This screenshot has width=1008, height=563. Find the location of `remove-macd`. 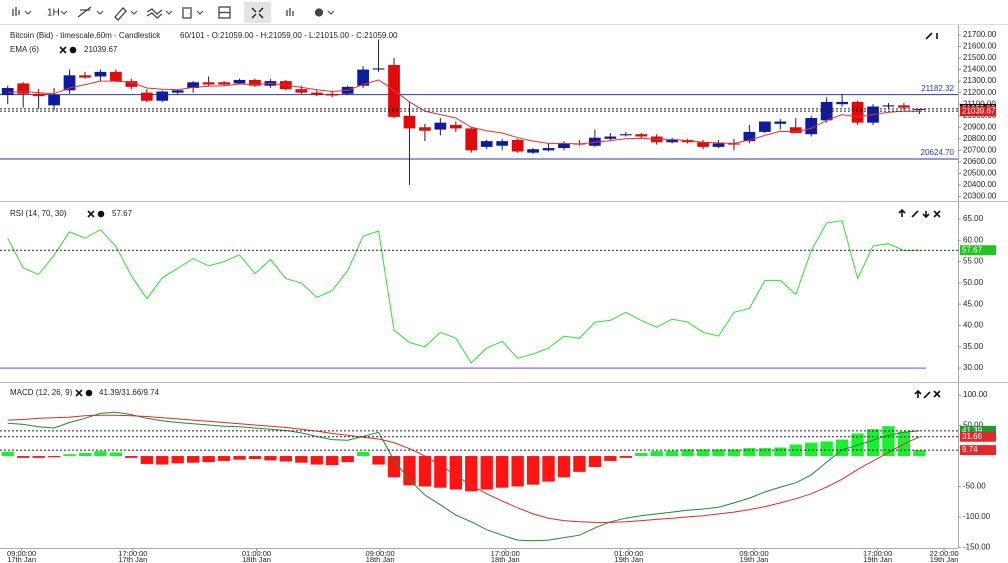

remove-macd is located at coordinates (79, 393).